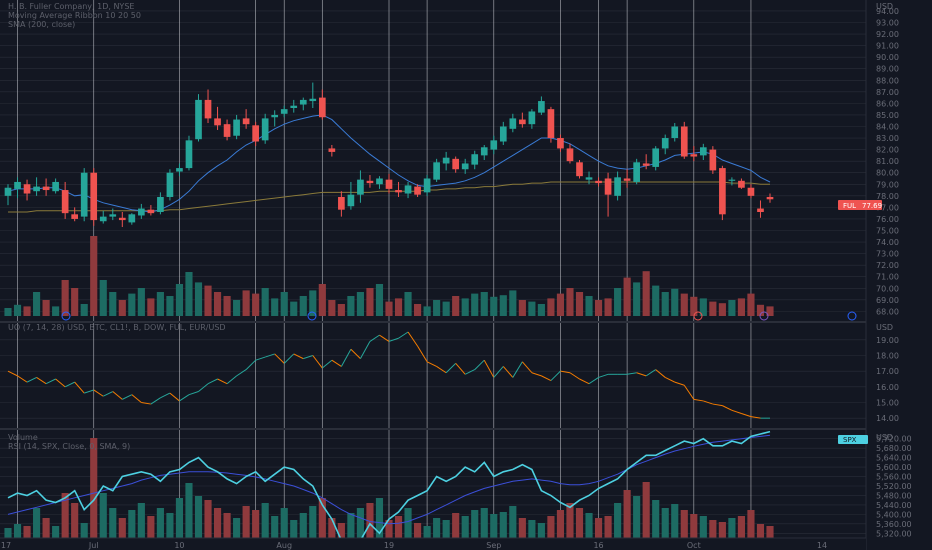 Image resolution: width=932 pixels, height=550 pixels. Describe the element at coordinates (41, 24) in the screenshot. I see `sma-legend: SMA (200, close)` at that location.